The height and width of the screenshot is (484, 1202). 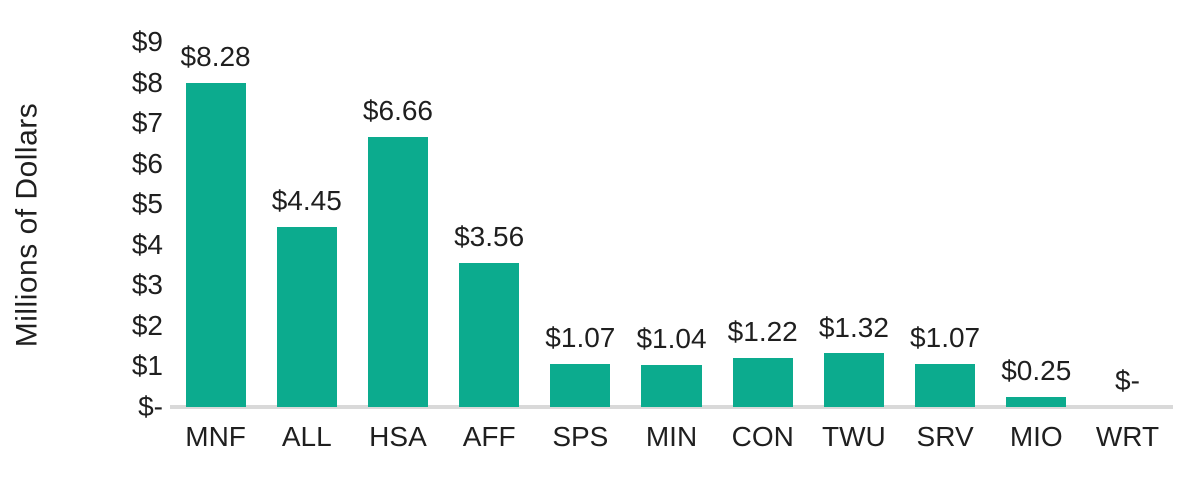 I want to click on x-category-label: CON, so click(x=762, y=436).